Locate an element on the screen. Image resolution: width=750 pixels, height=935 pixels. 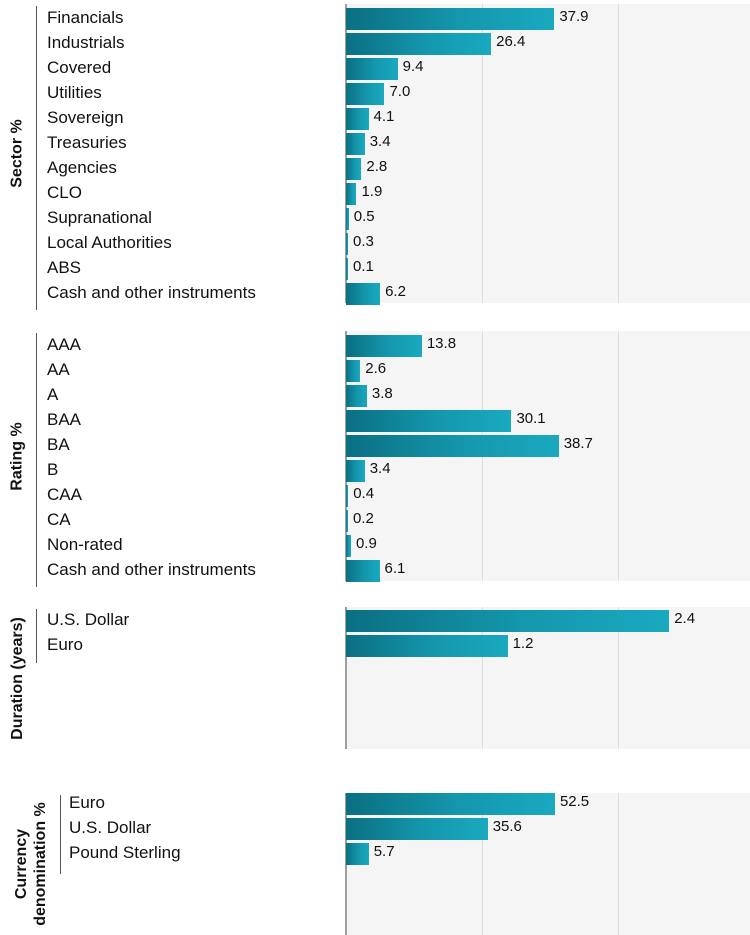
data-label: 2.4 is located at coordinates (685, 618).